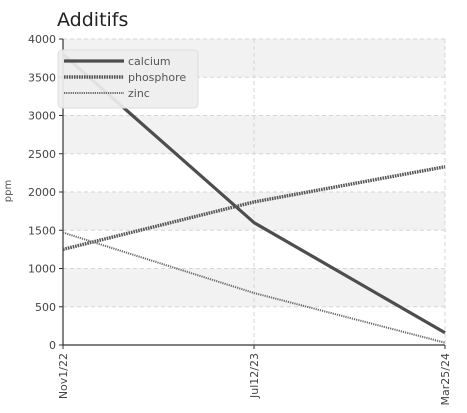 This screenshot has width=467, height=413. What do you see at coordinates (63, 376) in the screenshot?
I see `x-tick-label: Nov1/22` at bounding box center [63, 376].